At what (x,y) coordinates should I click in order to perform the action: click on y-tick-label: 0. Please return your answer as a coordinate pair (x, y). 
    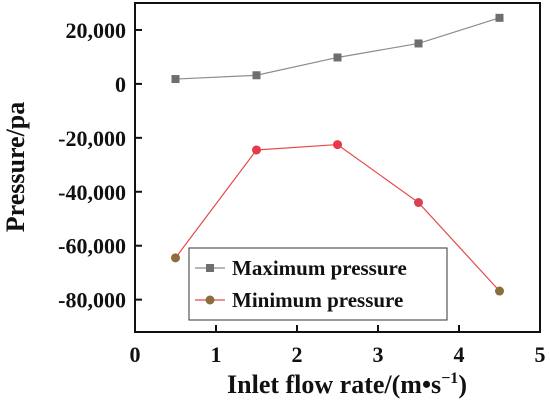
    Looking at the image, I should click on (120, 84).